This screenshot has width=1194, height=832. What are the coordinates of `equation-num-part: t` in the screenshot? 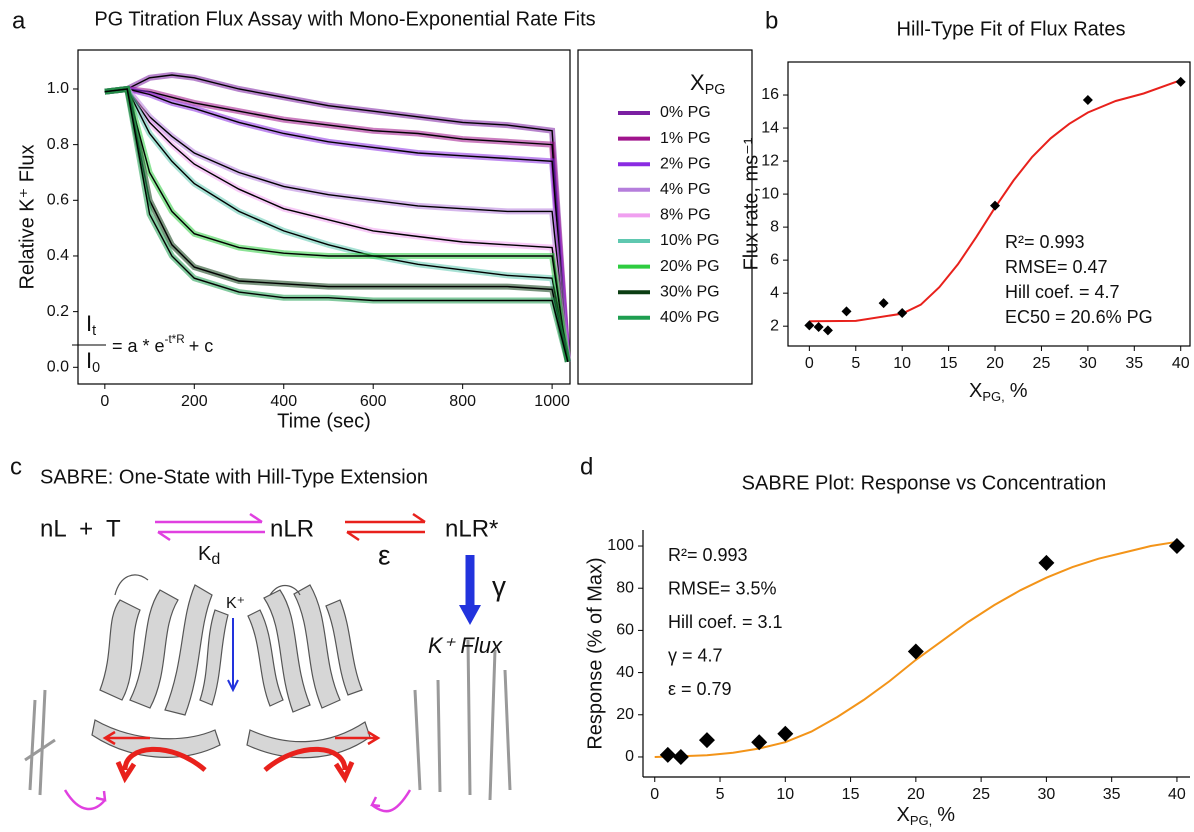 It's located at (94, 331).